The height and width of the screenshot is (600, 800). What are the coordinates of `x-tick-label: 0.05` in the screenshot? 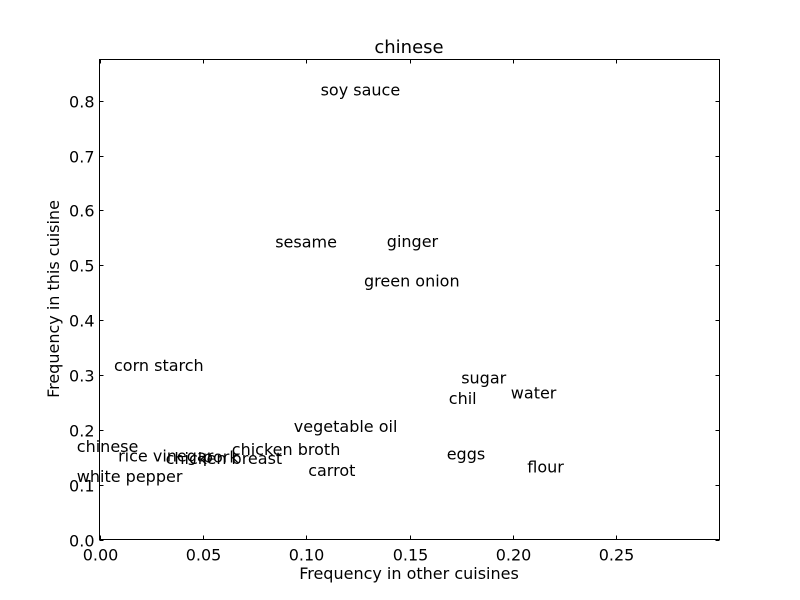 It's located at (204, 555).